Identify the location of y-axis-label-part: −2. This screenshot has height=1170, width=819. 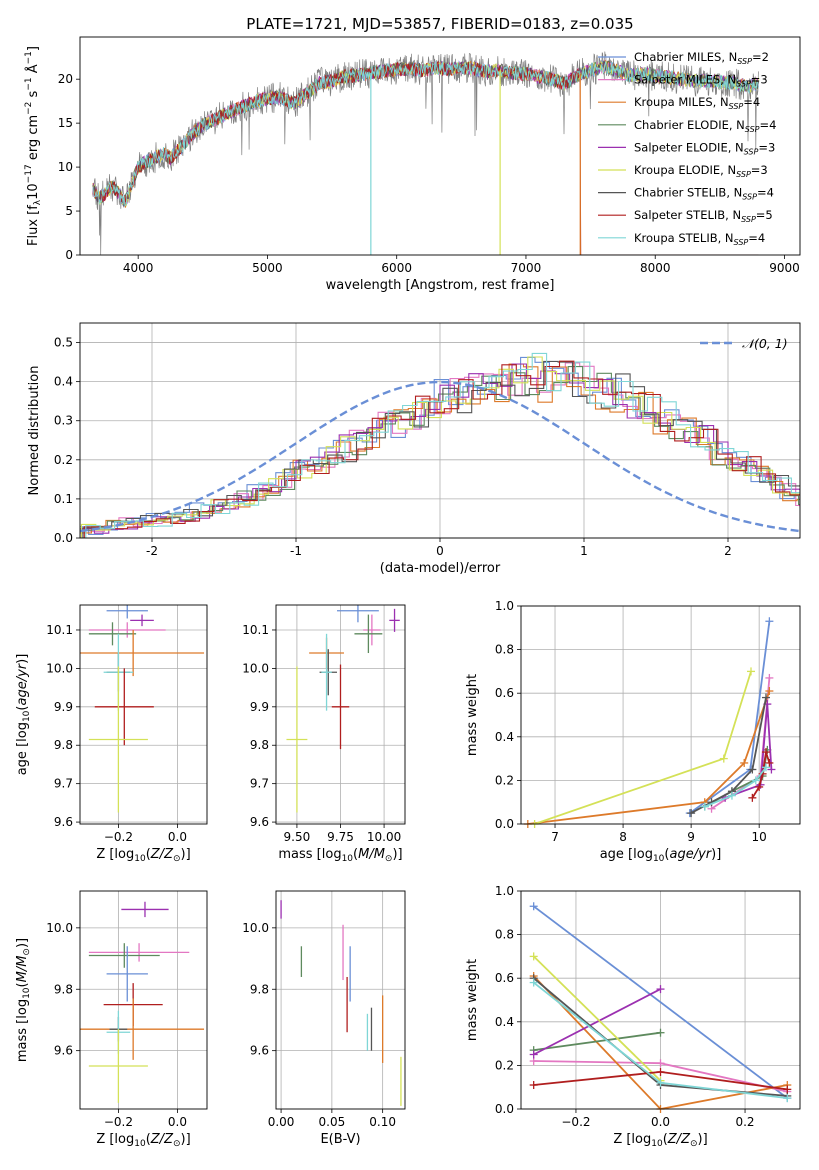
(29, 108).